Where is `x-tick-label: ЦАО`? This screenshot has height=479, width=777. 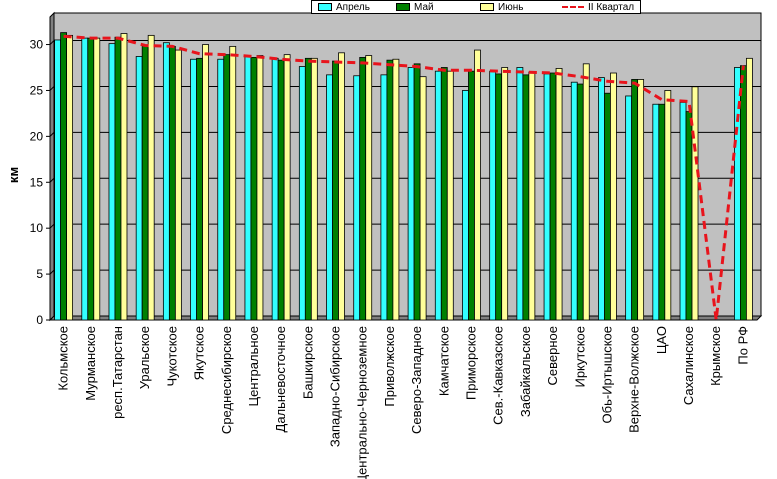
x-tick-label: ЦАО is located at coordinates (661, 340).